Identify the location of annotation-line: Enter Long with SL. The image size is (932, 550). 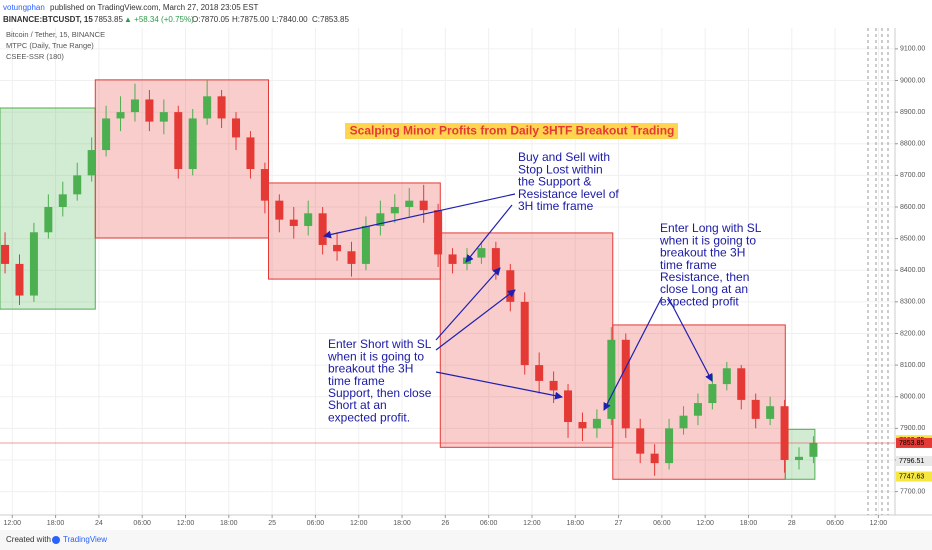
(711, 228).